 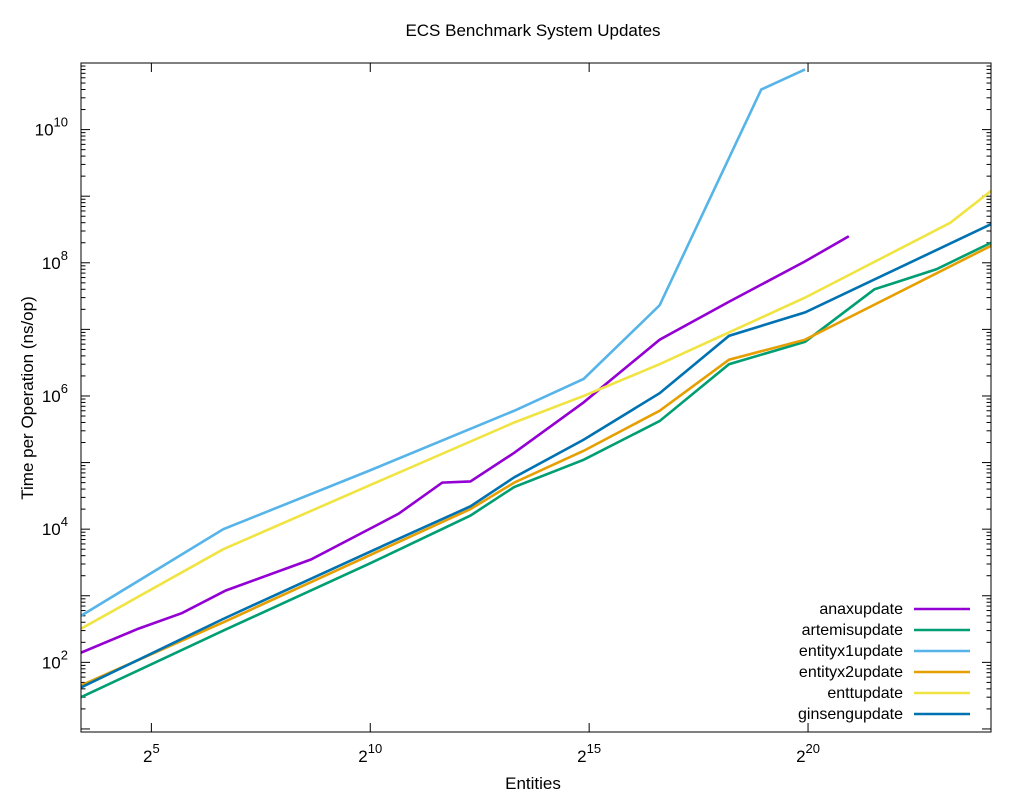 I want to click on y-tick-label: 10⁶, so click(x=55, y=393).